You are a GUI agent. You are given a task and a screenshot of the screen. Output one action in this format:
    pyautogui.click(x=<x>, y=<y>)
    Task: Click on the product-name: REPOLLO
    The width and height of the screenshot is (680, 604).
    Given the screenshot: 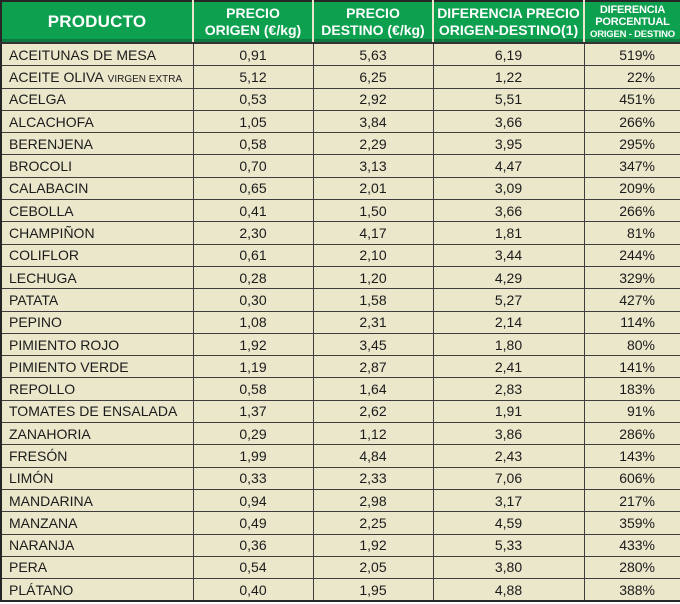 What is the action you would take?
    pyautogui.click(x=42, y=389)
    